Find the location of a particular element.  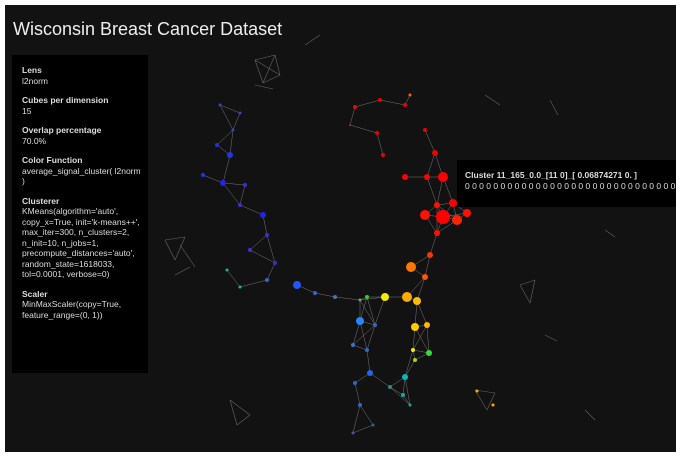

panel-value: average_signal_cluster( l2norm ) is located at coordinates (81, 176).